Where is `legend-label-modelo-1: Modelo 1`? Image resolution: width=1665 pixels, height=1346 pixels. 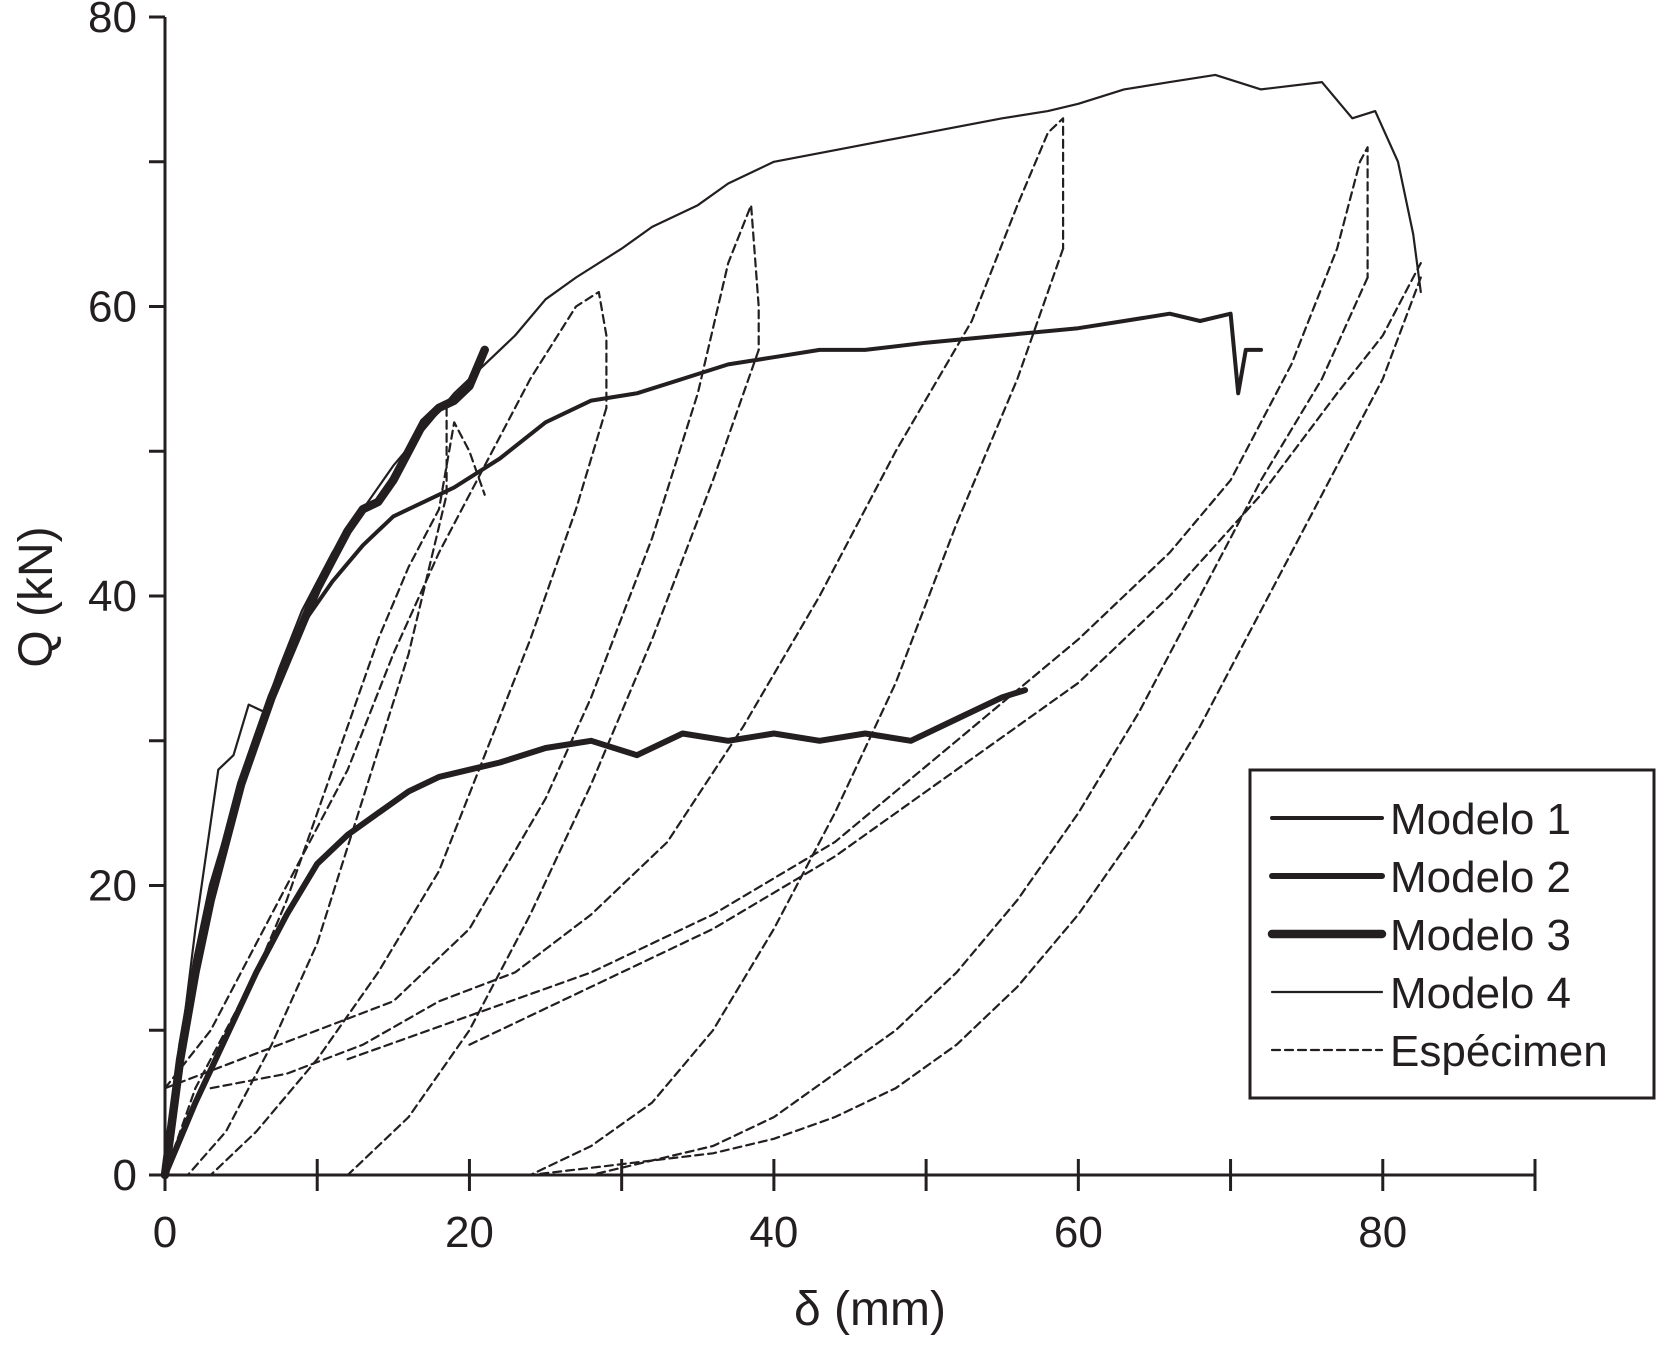 legend-label-modelo-1: Modelo 1 is located at coordinates (1480, 819).